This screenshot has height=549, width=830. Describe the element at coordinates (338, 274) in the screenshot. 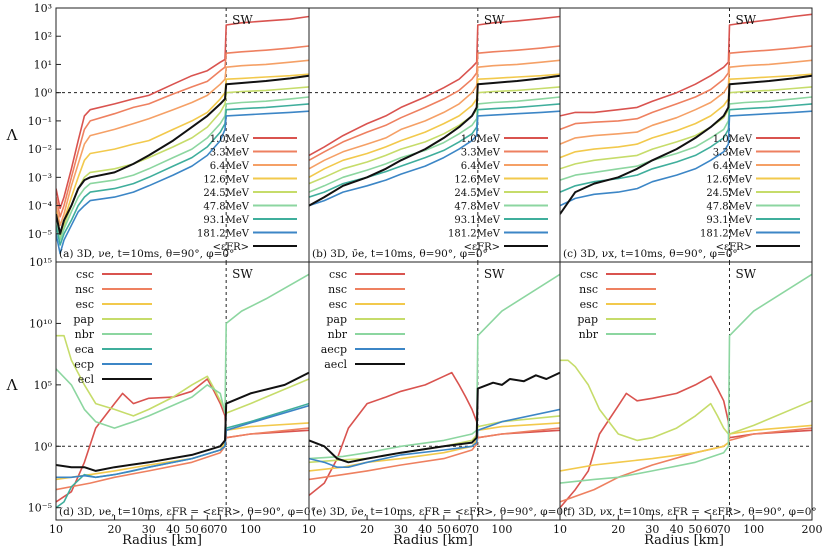

I see `legend-label: csc` at that location.